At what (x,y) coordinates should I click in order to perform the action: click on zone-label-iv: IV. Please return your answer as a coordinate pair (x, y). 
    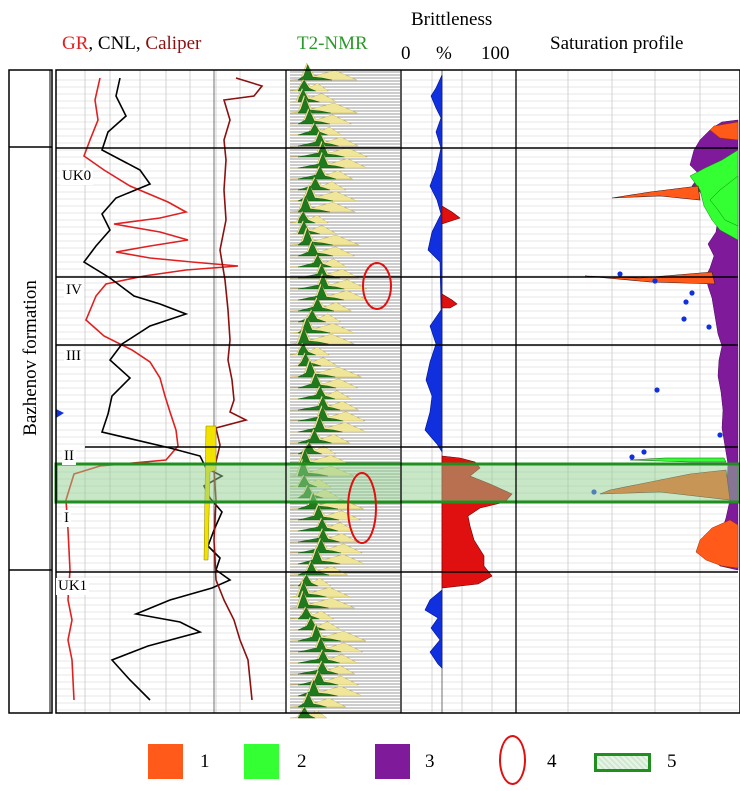
    Looking at the image, I should click on (74, 290).